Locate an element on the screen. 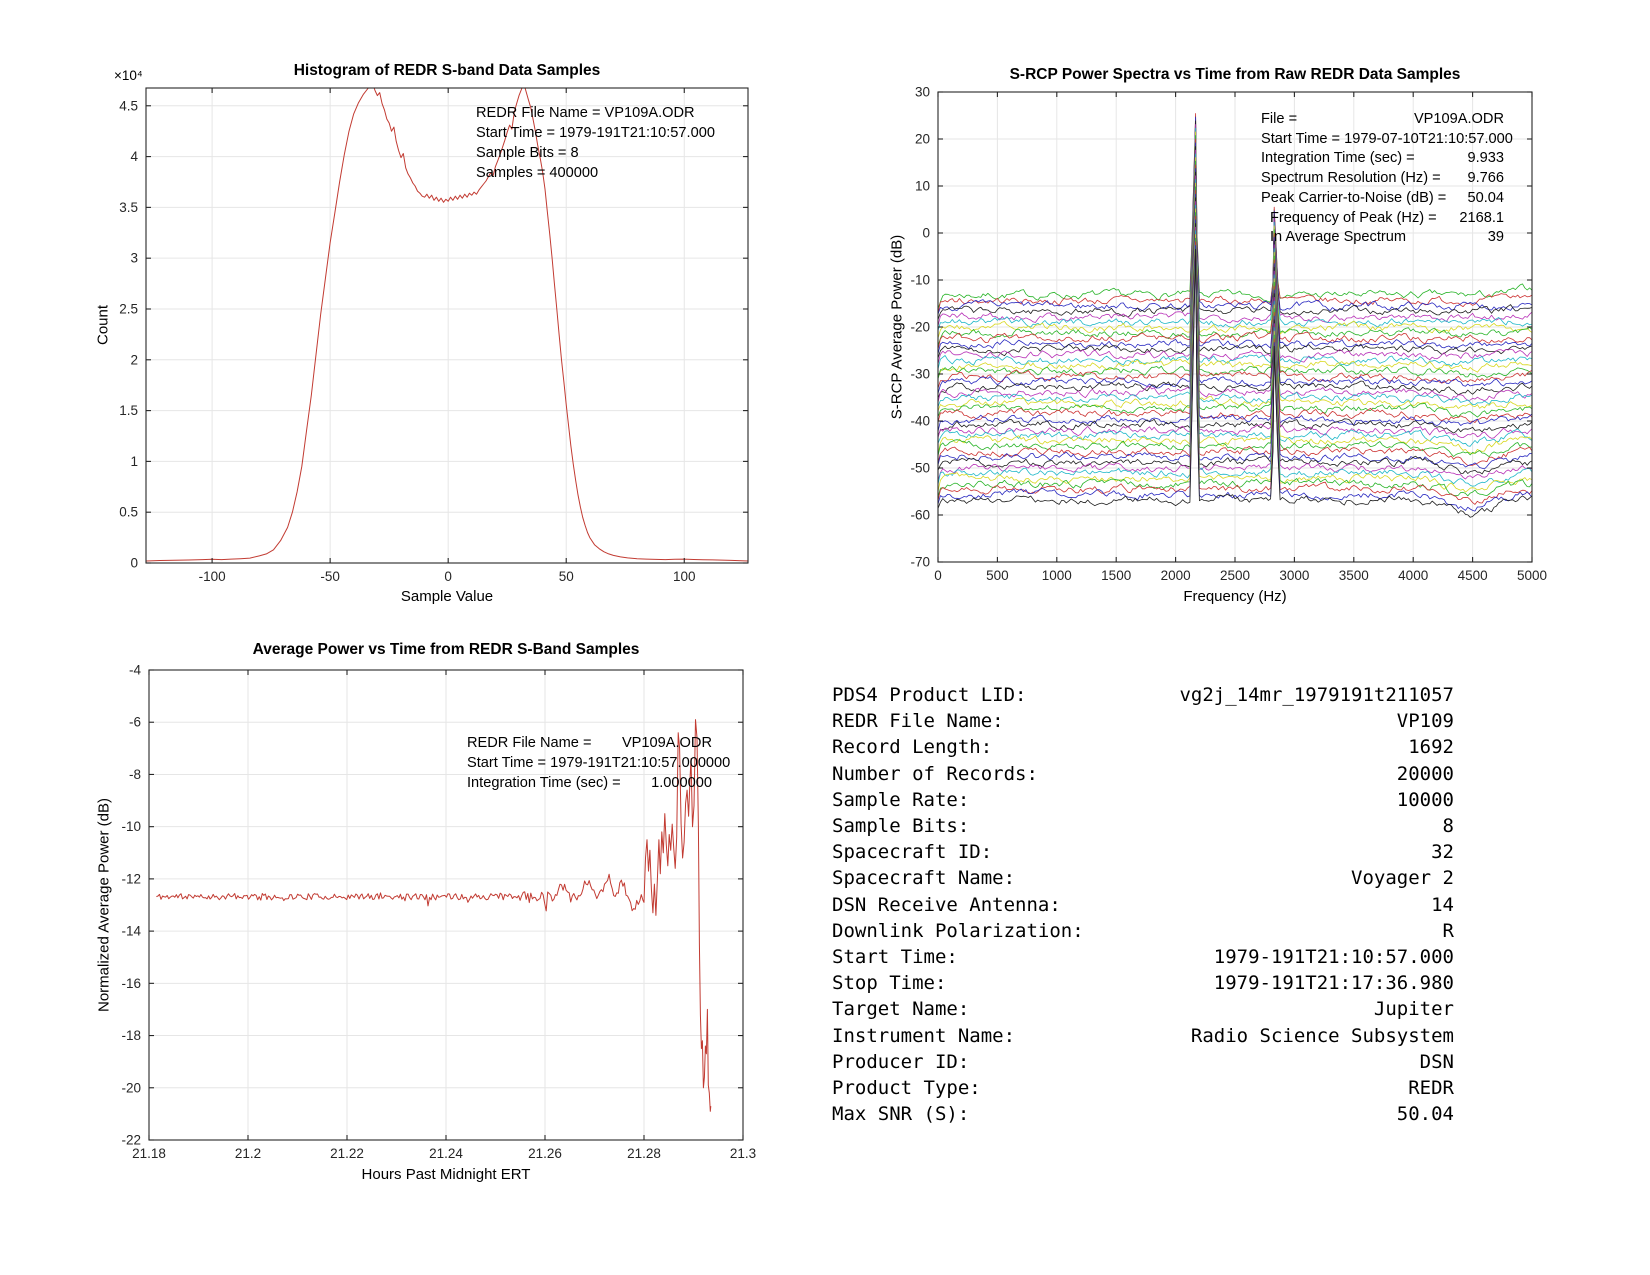 The image size is (1650, 1275). avg-annotation-line-value: VP109A.ODR is located at coordinates (666, 743).